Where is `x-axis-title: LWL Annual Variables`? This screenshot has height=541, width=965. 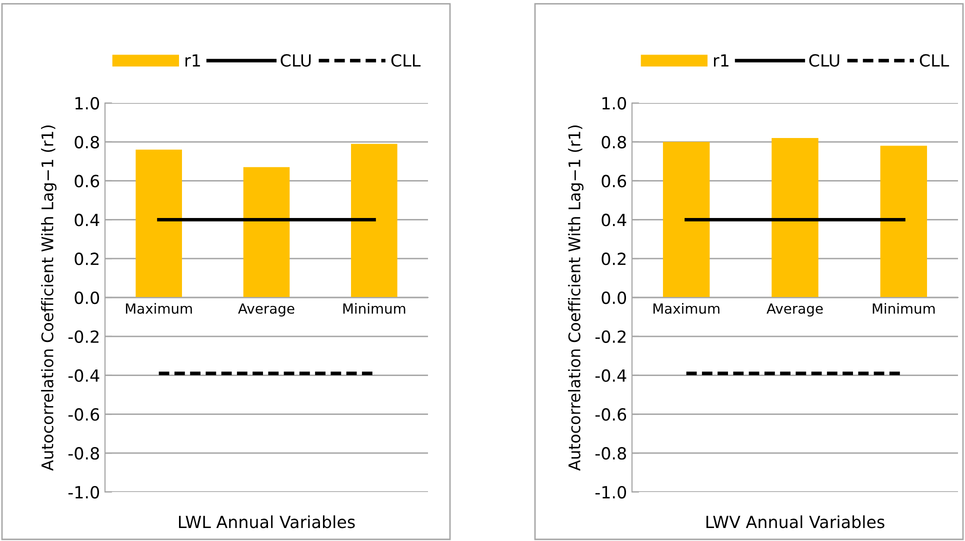 x-axis-title: LWL Annual Variables is located at coordinates (267, 521).